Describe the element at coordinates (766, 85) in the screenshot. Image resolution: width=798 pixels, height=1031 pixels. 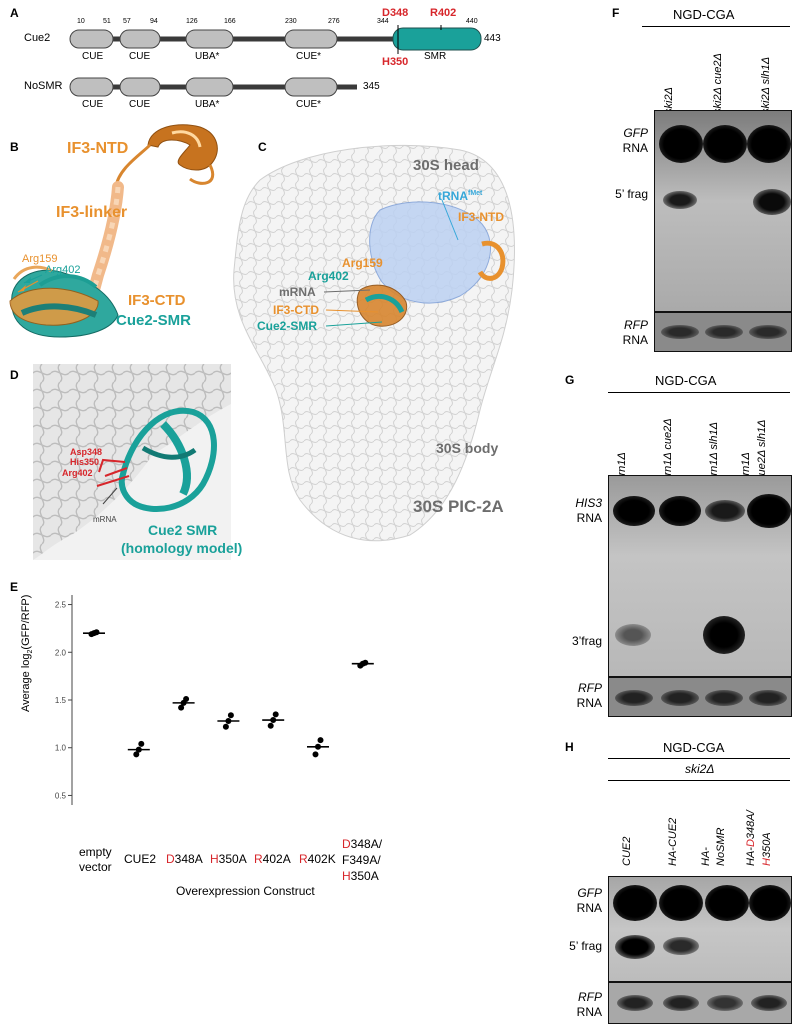
I see `f-lane-label-3: ski2Δ slh1Δ` at that location.